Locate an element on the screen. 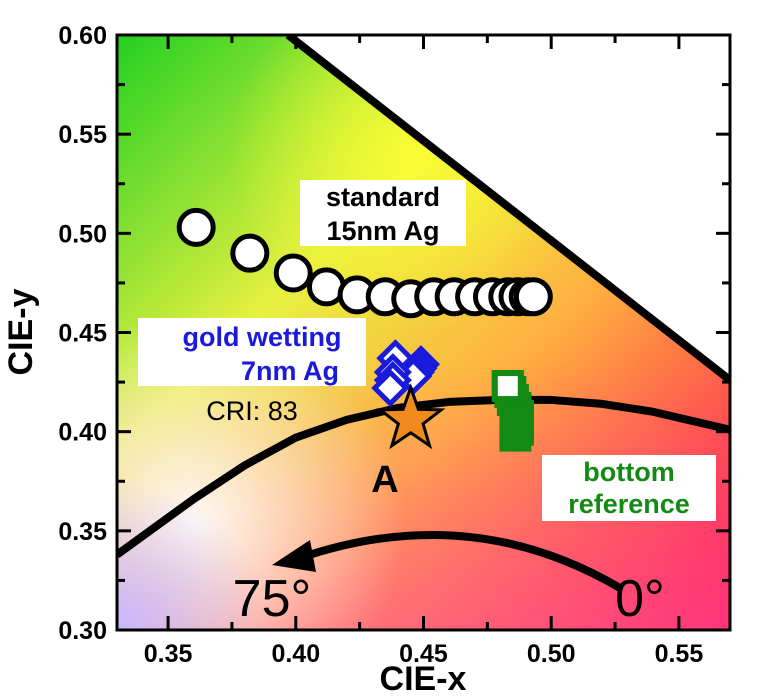 The image size is (768, 698). bottom-label-box is located at coordinates (629, 488).